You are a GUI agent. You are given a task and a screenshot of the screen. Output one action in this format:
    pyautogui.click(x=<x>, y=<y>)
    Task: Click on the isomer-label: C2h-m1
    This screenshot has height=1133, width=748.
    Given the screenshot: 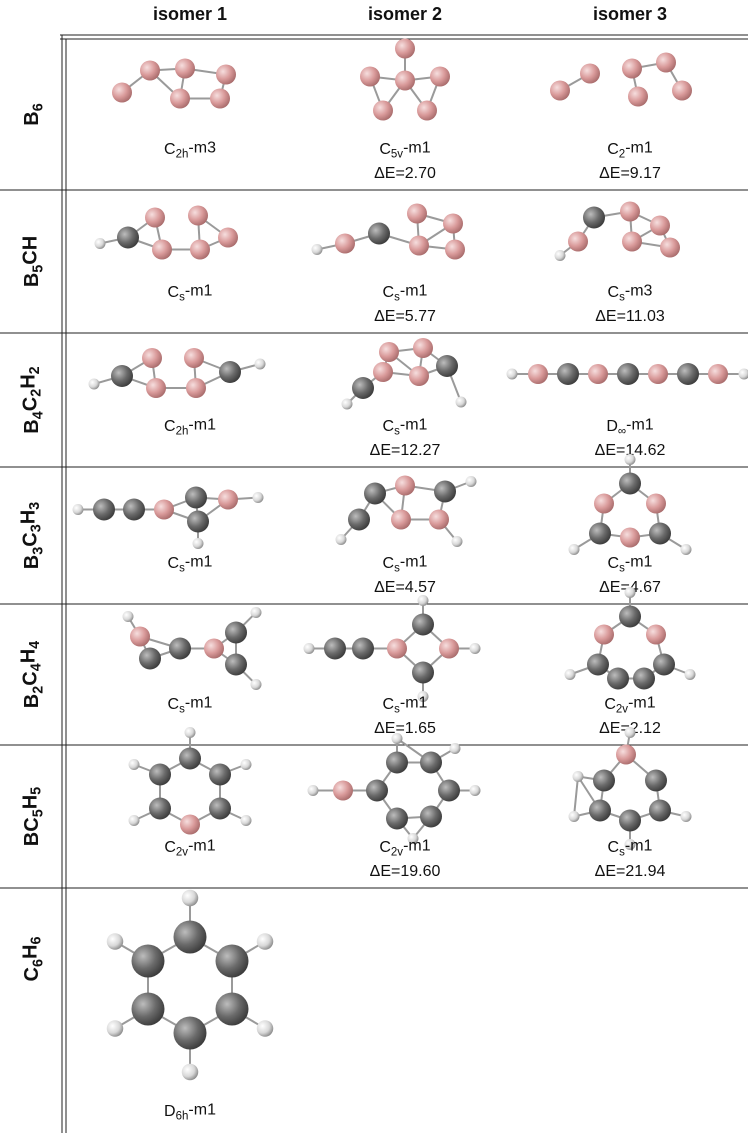 What is the action you would take?
    pyautogui.click(x=190, y=427)
    